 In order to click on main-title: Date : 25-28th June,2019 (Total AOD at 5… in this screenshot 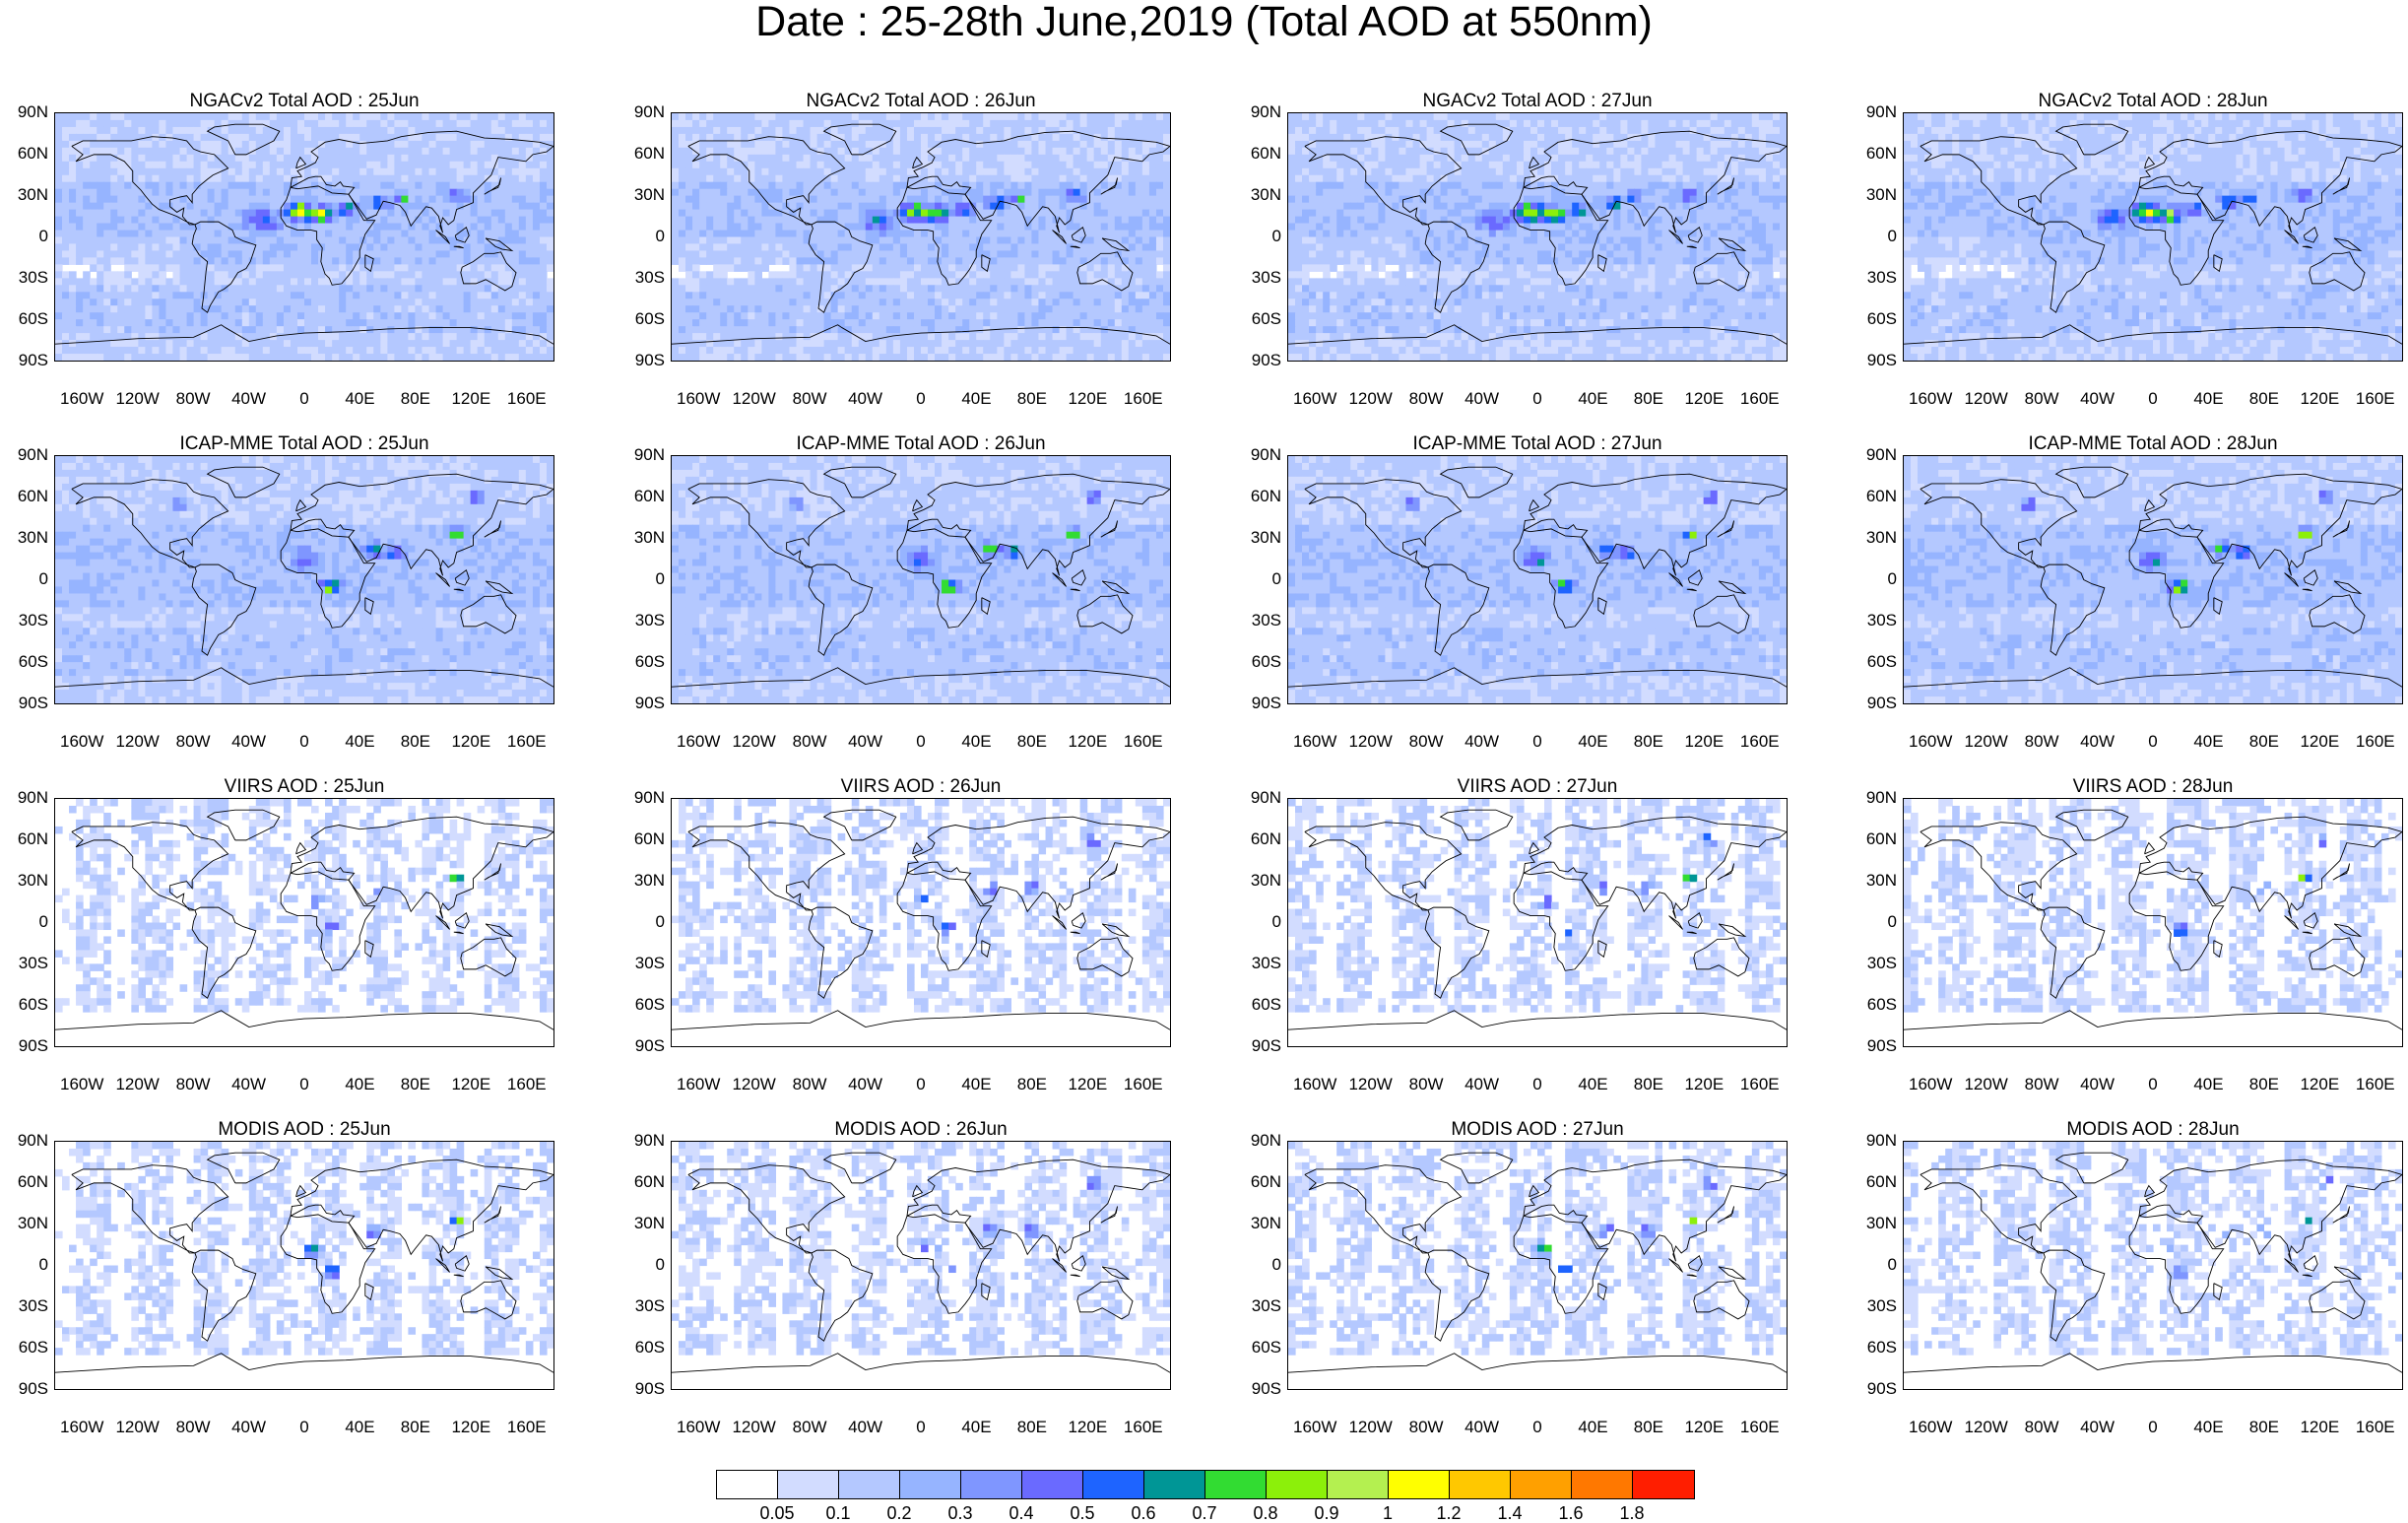, I will do `click(1204, 22)`.